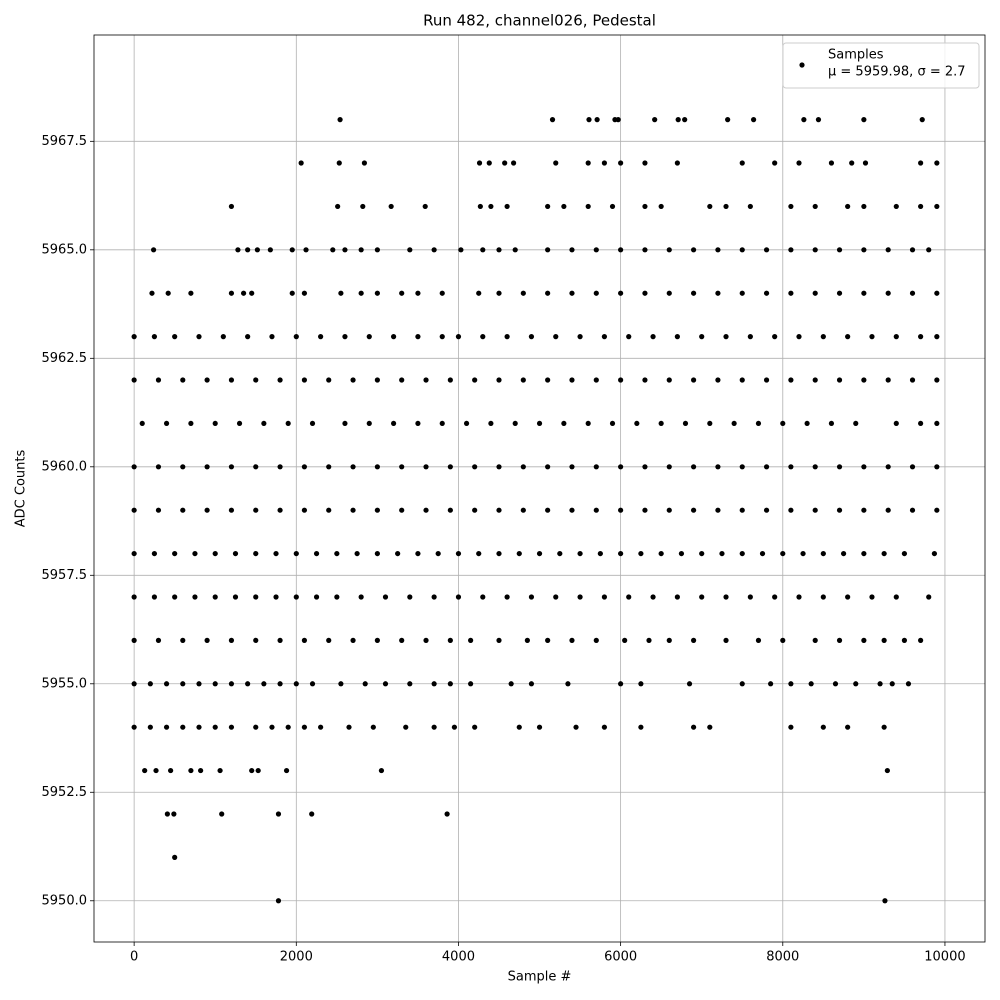 This screenshot has width=1000, height=1000. I want to click on chart-title: Run 482, channel026, Pedestal, so click(539, 21).